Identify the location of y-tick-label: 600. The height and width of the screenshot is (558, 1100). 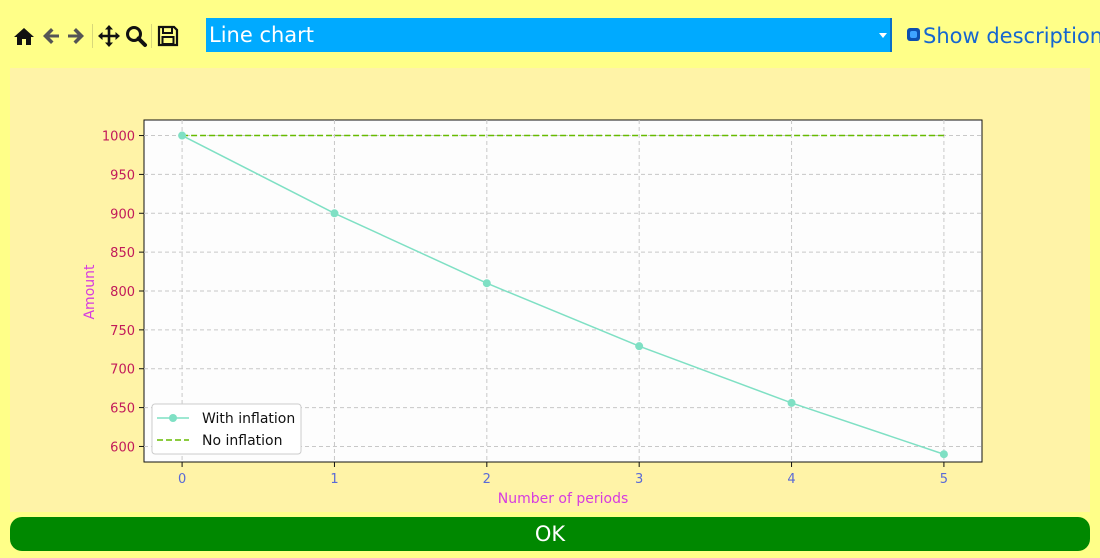
(122, 447).